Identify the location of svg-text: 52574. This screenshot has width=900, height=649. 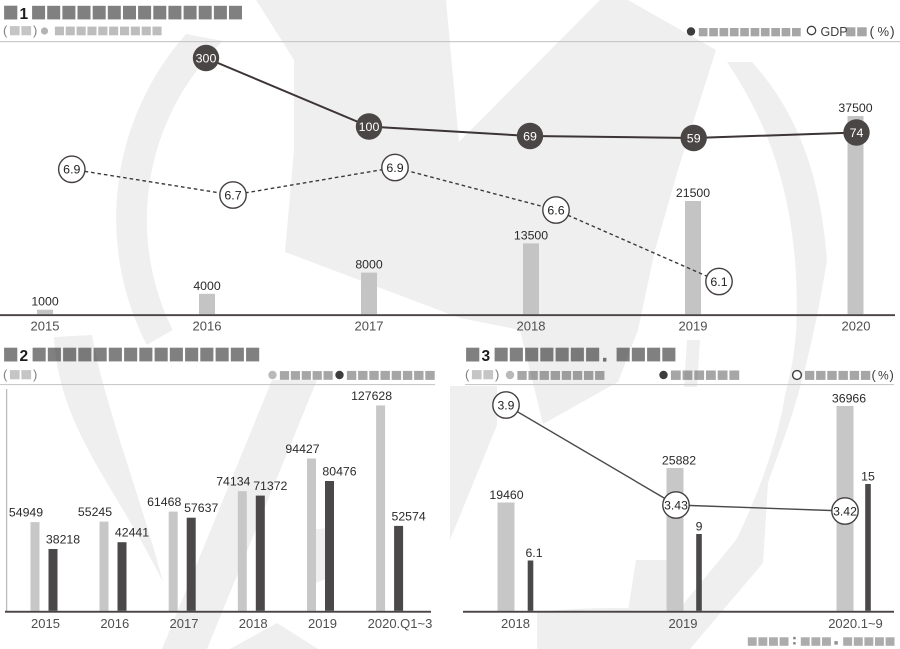
(408, 516).